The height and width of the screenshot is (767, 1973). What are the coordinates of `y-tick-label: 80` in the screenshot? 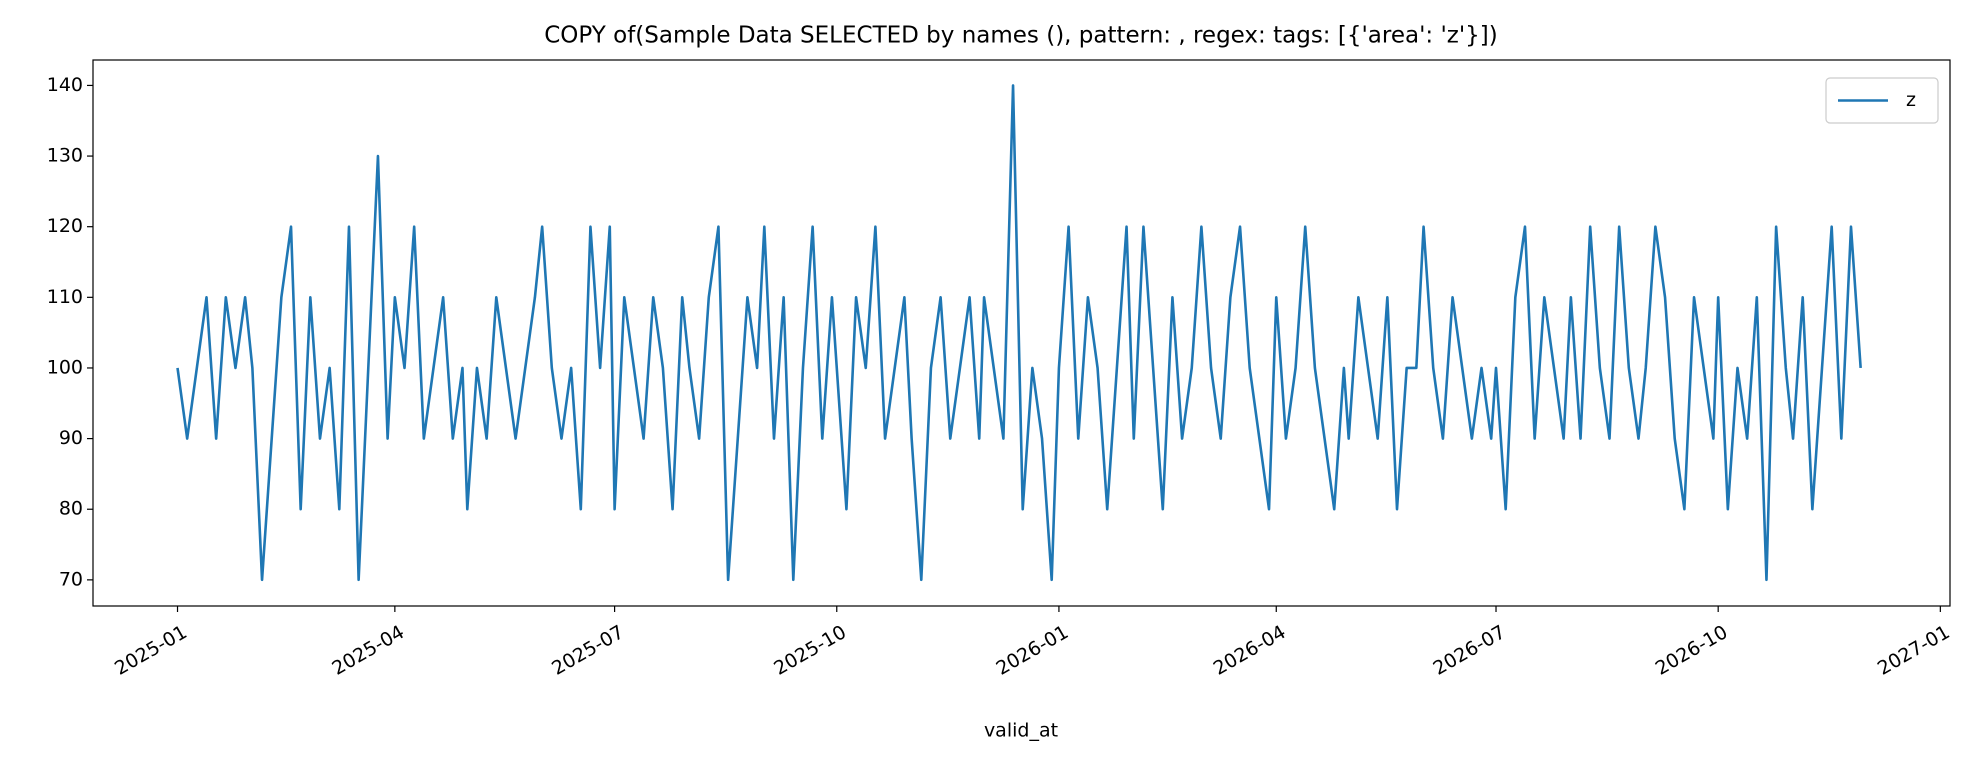 It's located at (71, 509).